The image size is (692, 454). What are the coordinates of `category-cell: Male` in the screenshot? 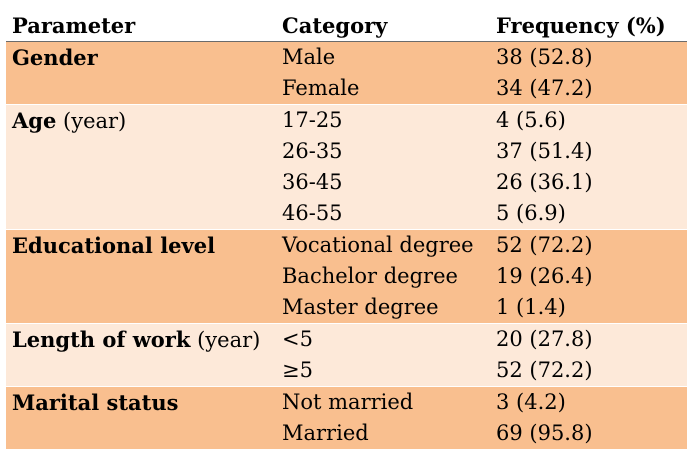 It's located at (309, 57).